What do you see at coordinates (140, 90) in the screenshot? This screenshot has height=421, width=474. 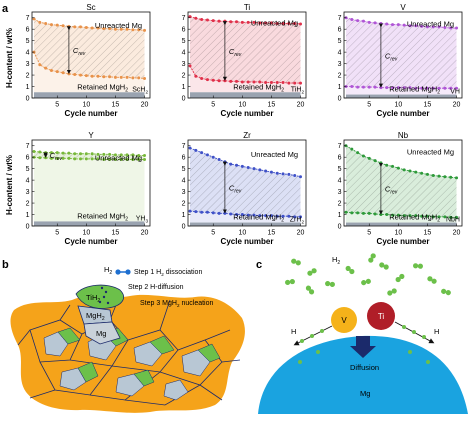 I see `hydride-label: ScH2` at bounding box center [140, 90].